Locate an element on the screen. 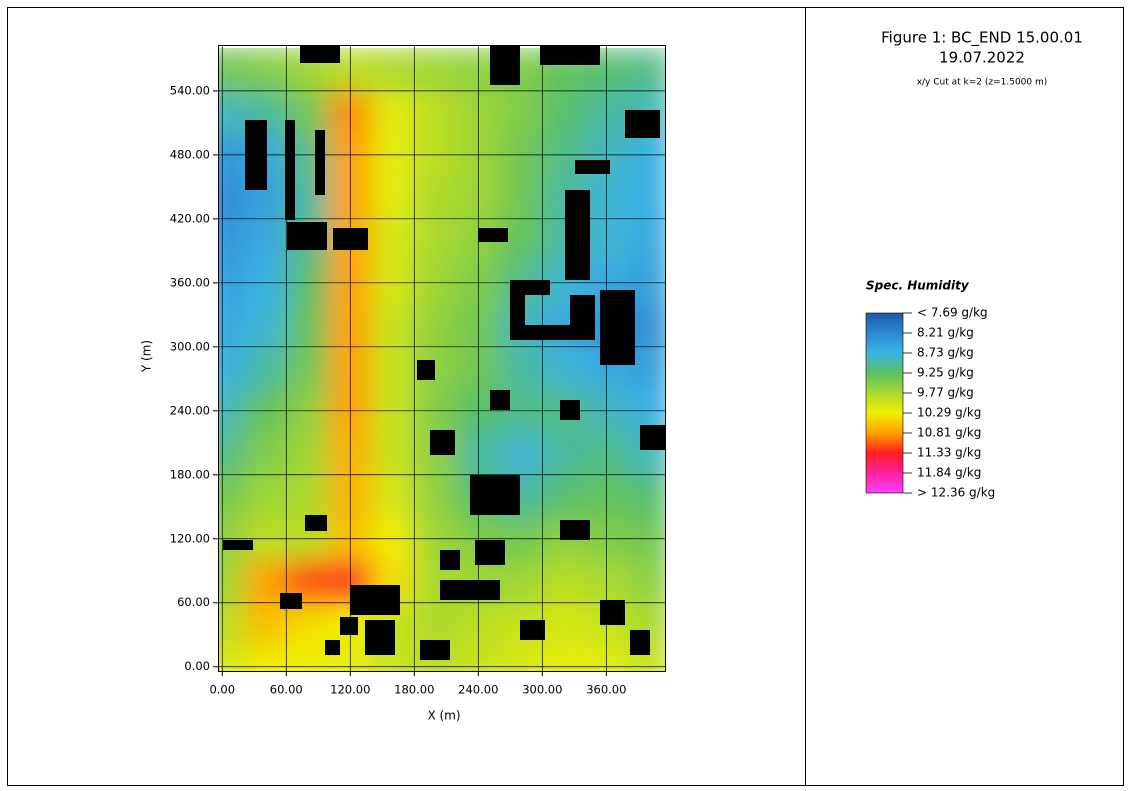 Image resolution: width=1131 pixels, height=791 pixels. x-tick-label: 180.00 is located at coordinates (414, 690).